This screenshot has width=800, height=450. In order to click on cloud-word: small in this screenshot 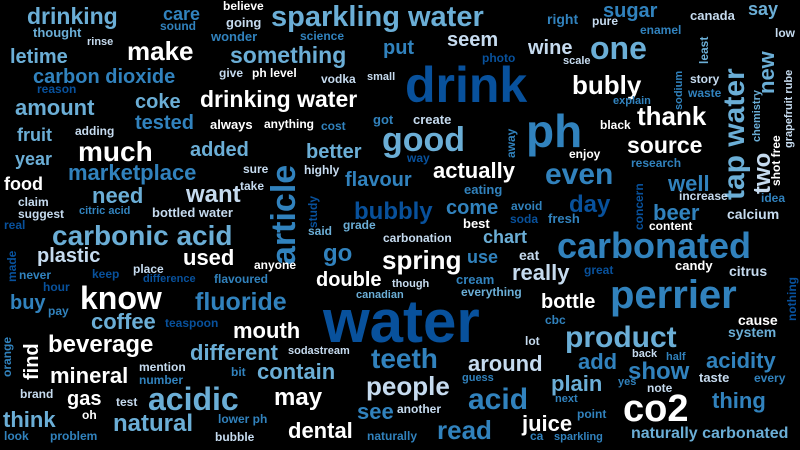, I will do `click(381, 77)`.